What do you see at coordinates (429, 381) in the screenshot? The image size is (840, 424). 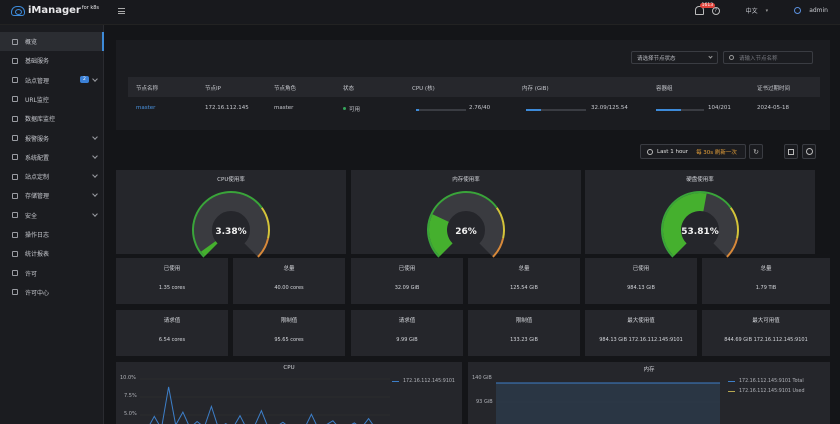 I see `cpu-legend-label: 172.16.112.145:9101` at bounding box center [429, 381].